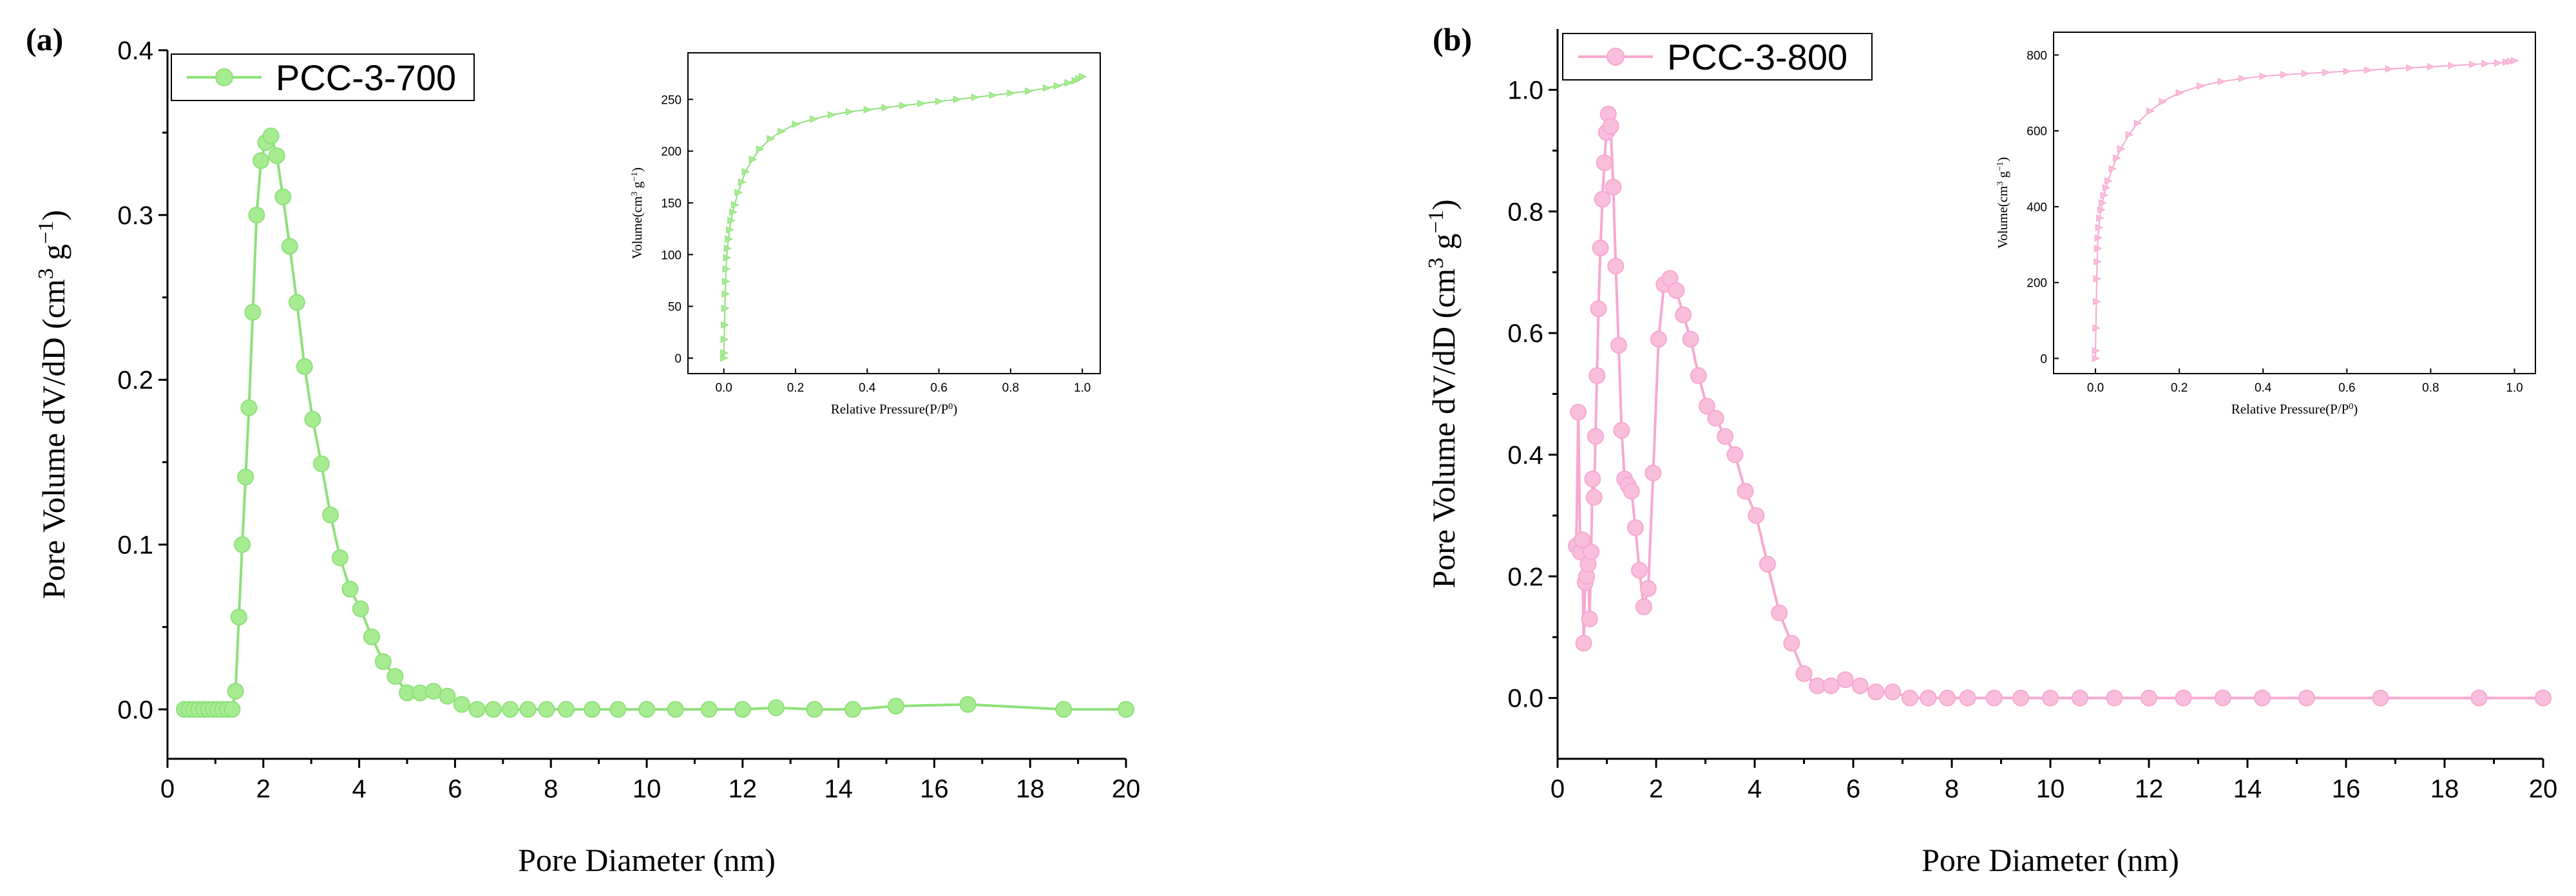 The image size is (2576, 896). I want to click on y-tick-label: 0.1, so click(135, 545).